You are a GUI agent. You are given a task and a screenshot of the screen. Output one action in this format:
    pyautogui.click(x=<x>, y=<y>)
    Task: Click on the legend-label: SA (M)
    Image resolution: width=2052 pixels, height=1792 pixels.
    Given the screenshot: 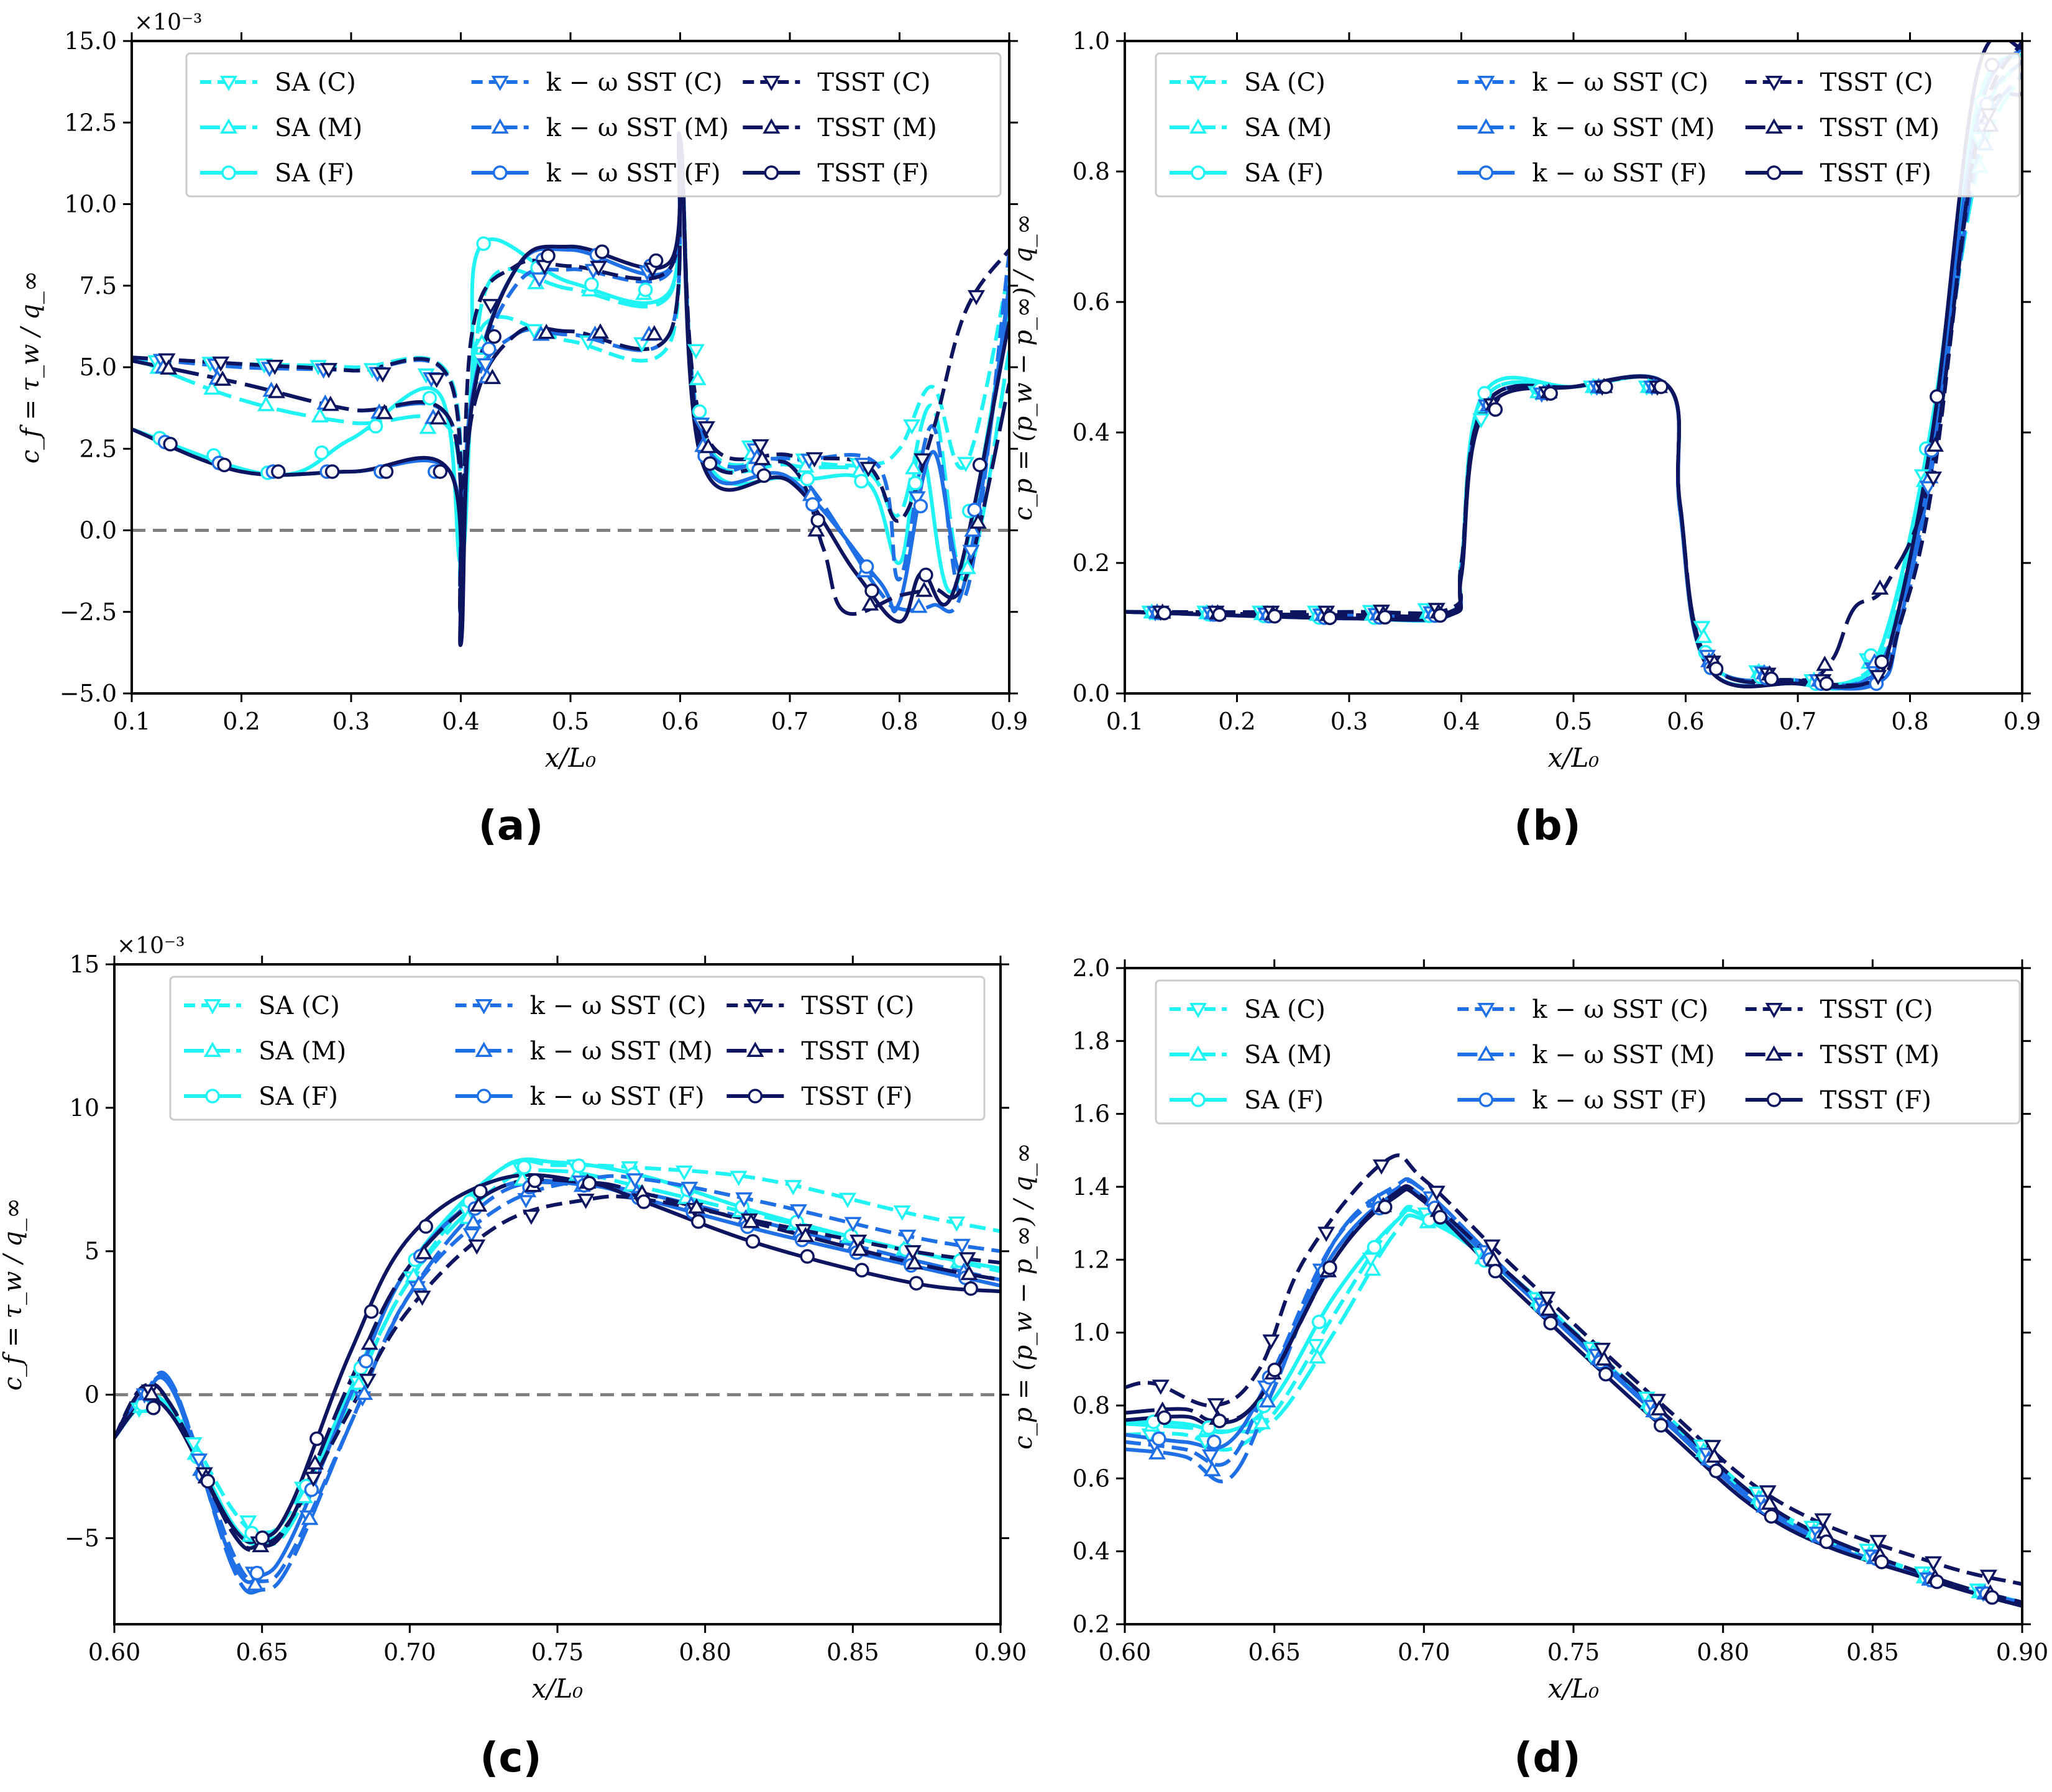 What is the action you would take?
    pyautogui.click(x=1288, y=1055)
    